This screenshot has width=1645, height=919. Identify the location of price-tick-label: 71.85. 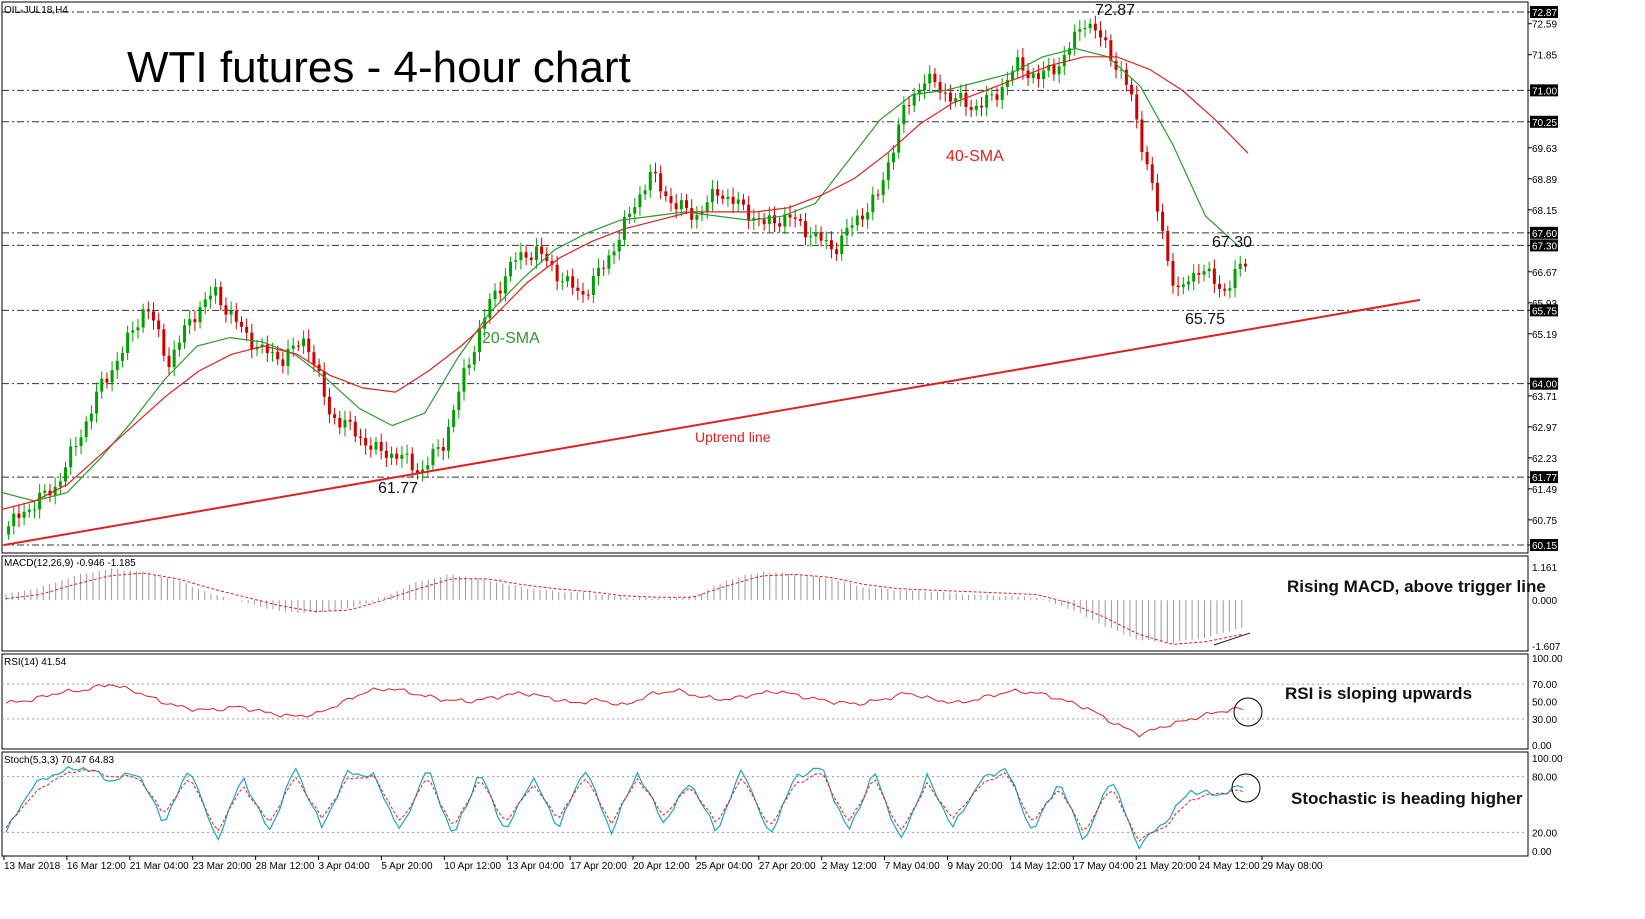
(1544, 56).